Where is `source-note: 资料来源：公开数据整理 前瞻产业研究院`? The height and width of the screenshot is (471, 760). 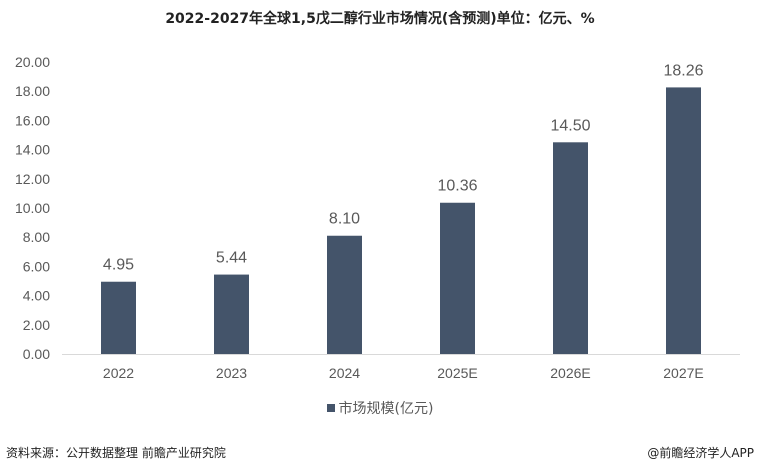
source-note: 资料来源：公开数据整理 前瞻产业研究院 is located at coordinates (116, 453).